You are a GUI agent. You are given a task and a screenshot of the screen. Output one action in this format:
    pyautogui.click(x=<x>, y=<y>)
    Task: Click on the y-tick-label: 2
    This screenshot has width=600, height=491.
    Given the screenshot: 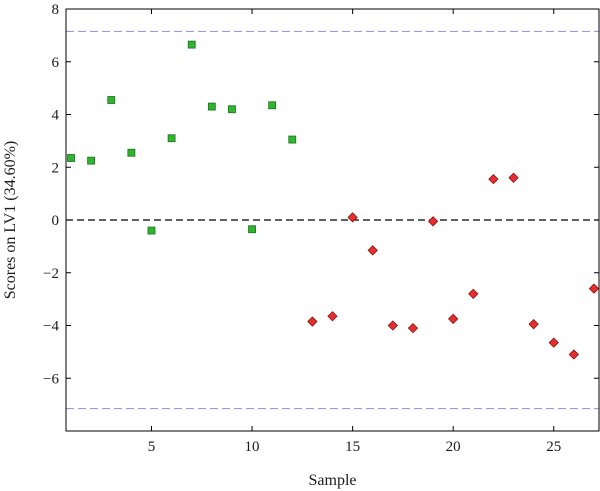 What is the action you would take?
    pyautogui.click(x=56, y=168)
    